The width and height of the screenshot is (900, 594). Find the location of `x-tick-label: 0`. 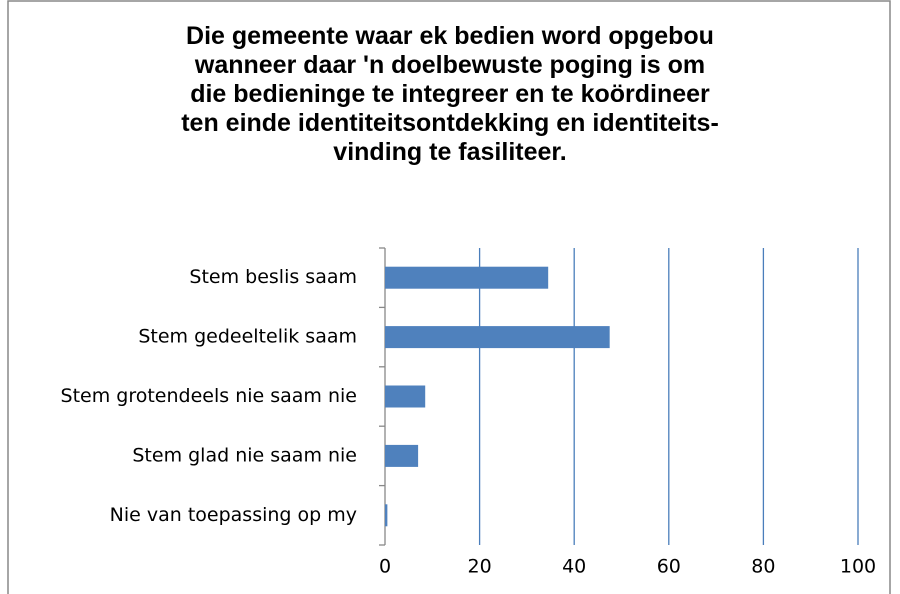

x-tick-label: 0 is located at coordinates (385, 567).